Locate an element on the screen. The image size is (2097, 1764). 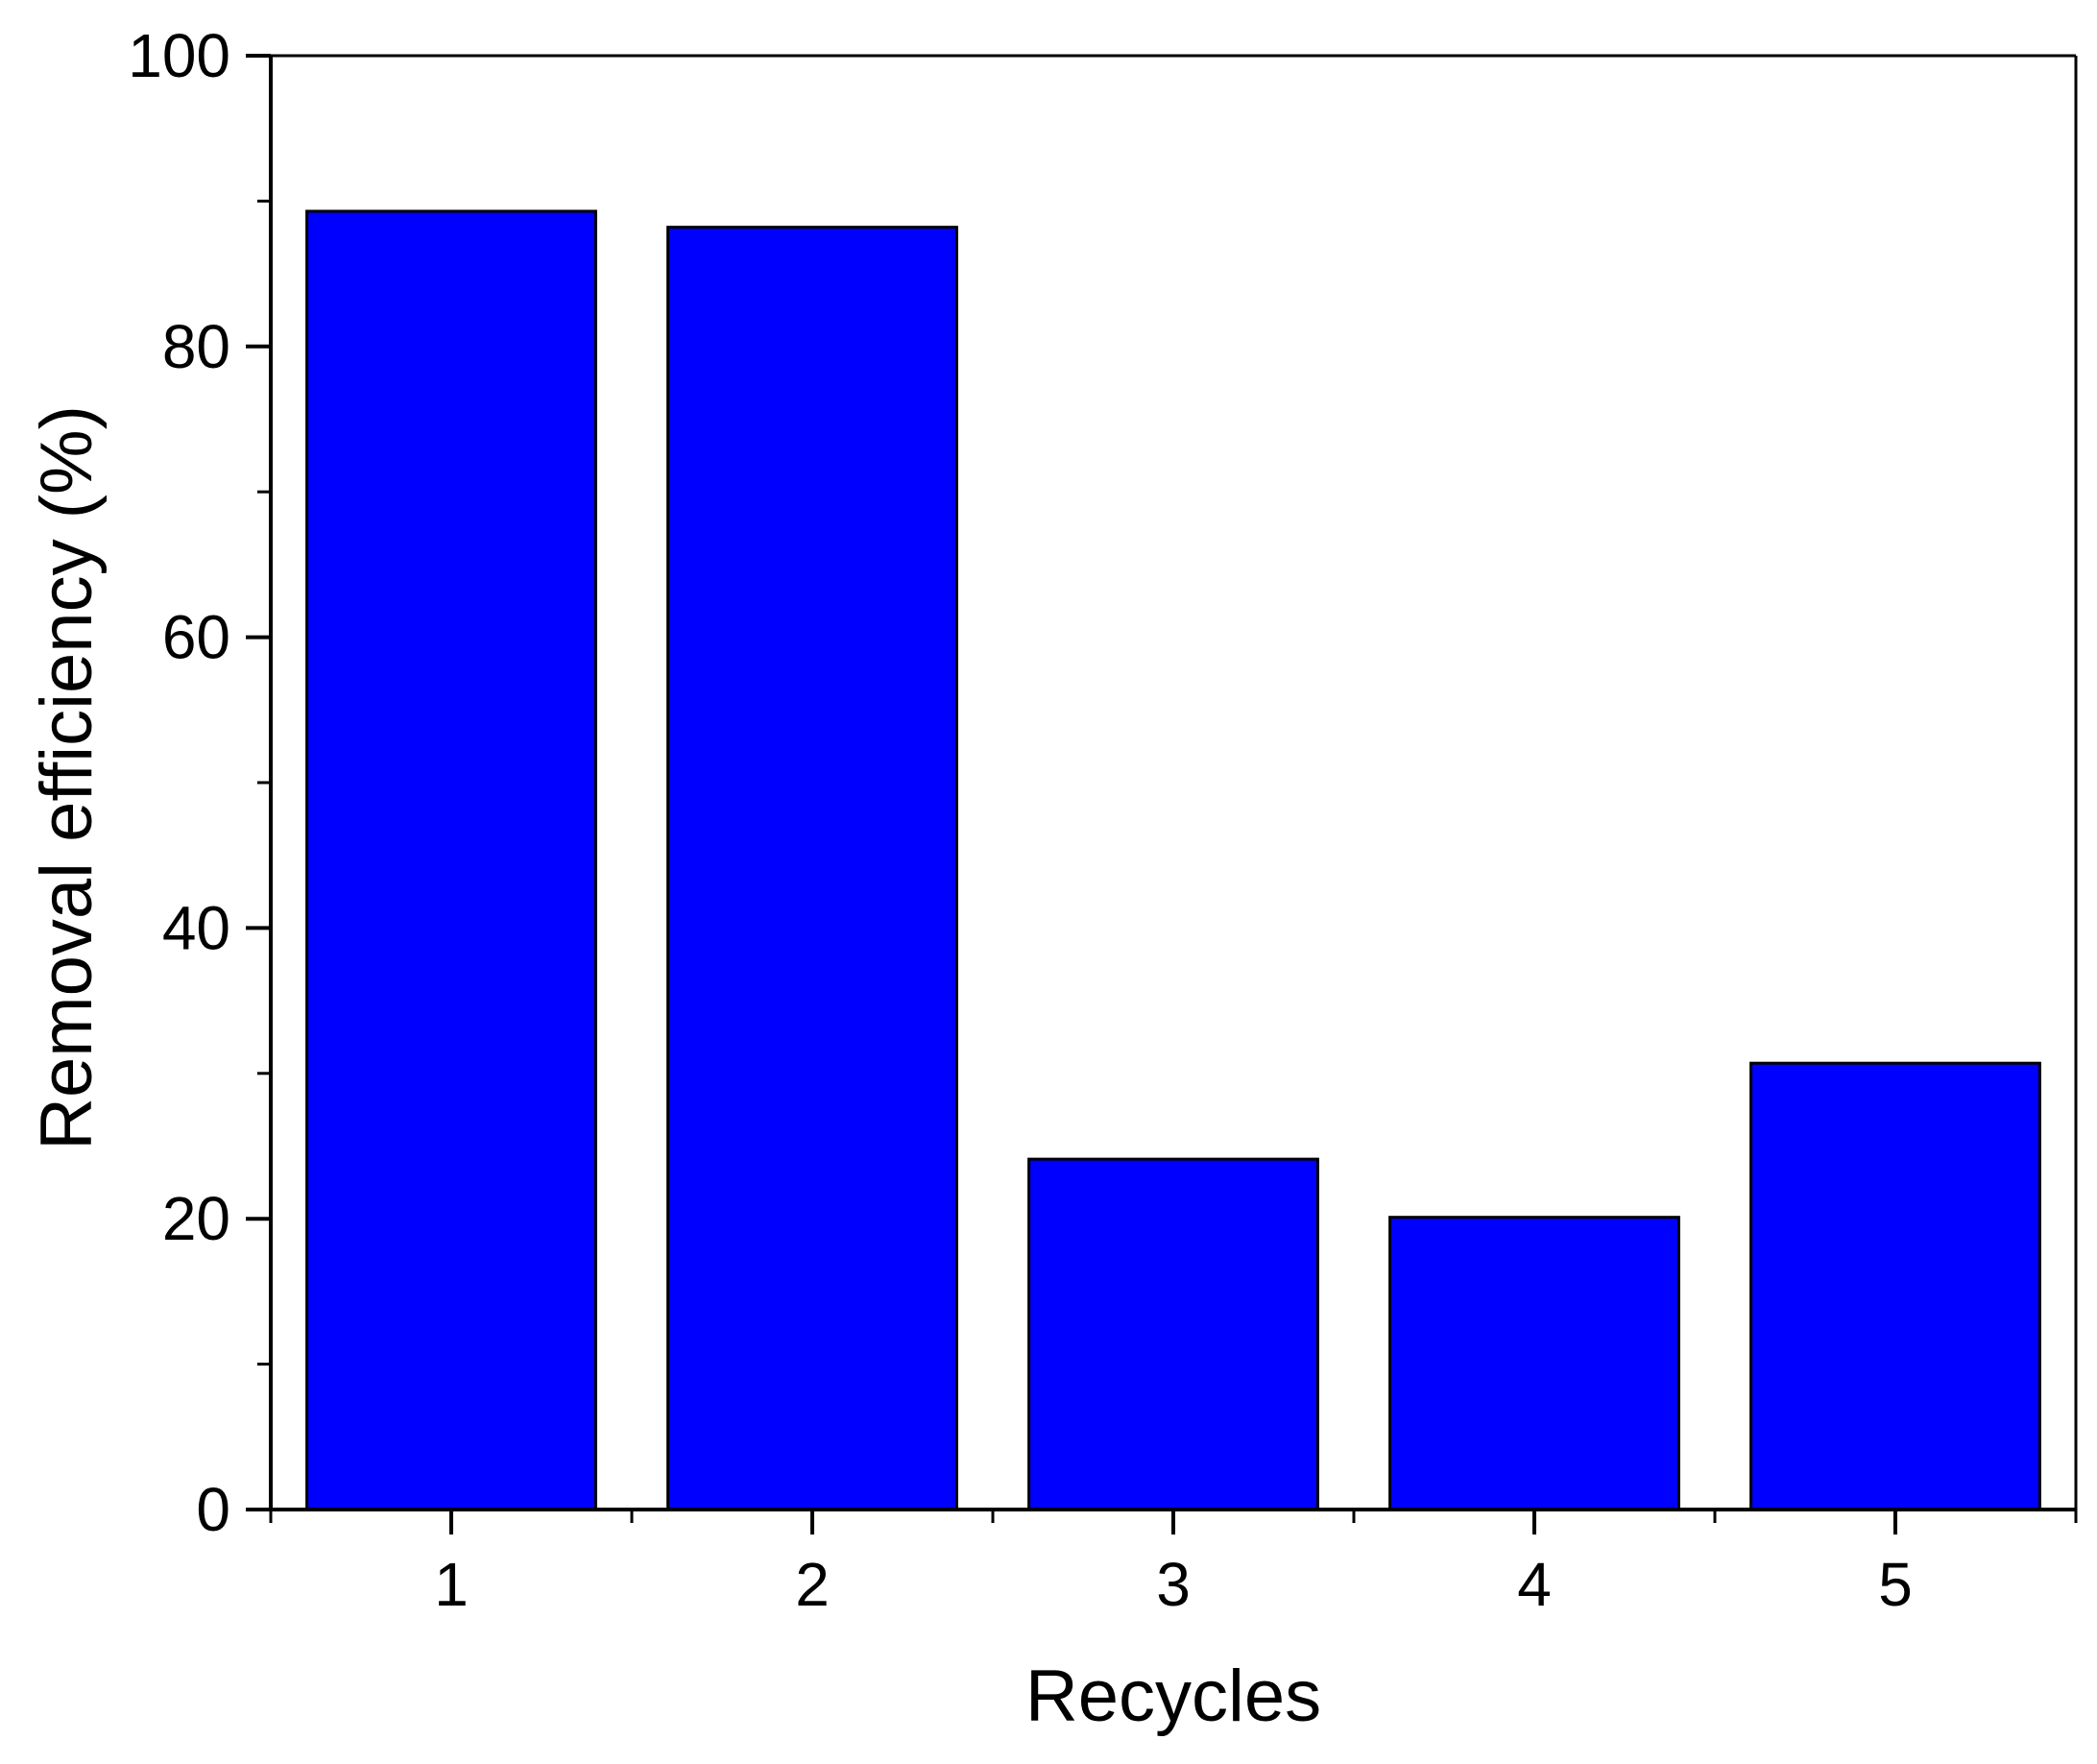
x-tick-label-5: 5 is located at coordinates (1895, 1584).